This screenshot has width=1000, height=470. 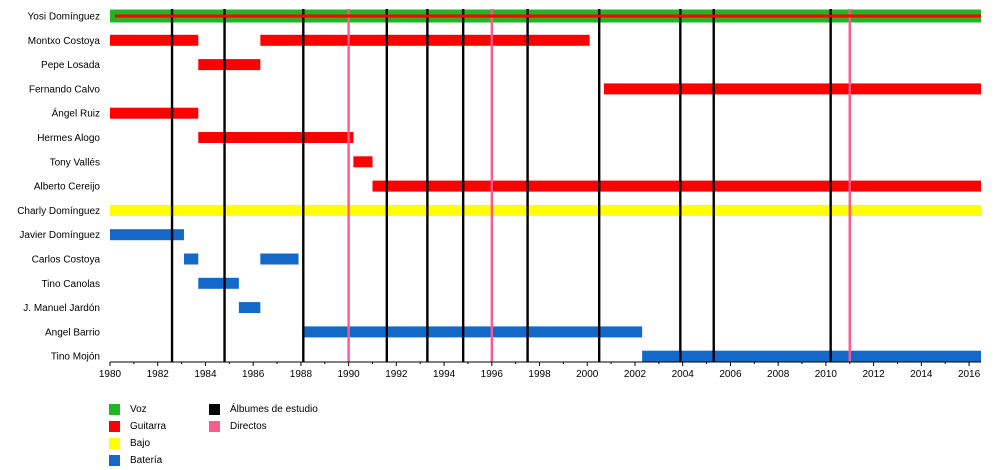 What do you see at coordinates (873, 374) in the screenshot?
I see `x-tick-label-16: 2012` at bounding box center [873, 374].